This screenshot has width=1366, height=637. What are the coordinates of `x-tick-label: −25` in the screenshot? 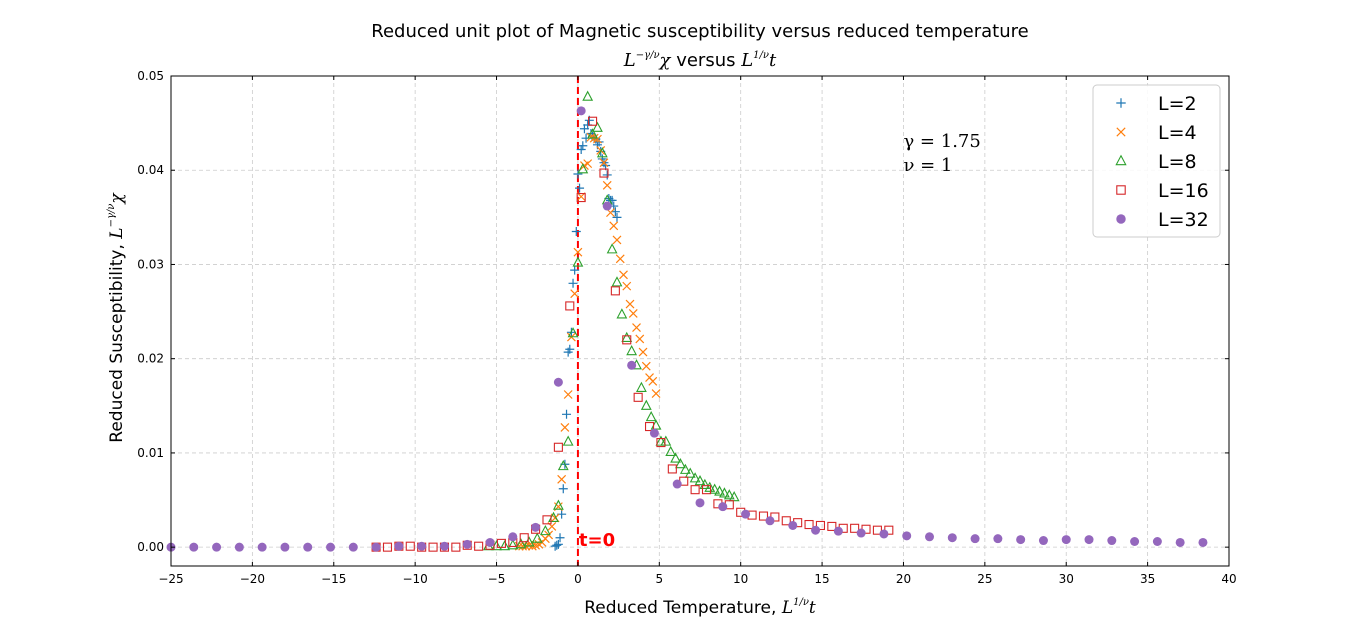 It's located at (170, 579).